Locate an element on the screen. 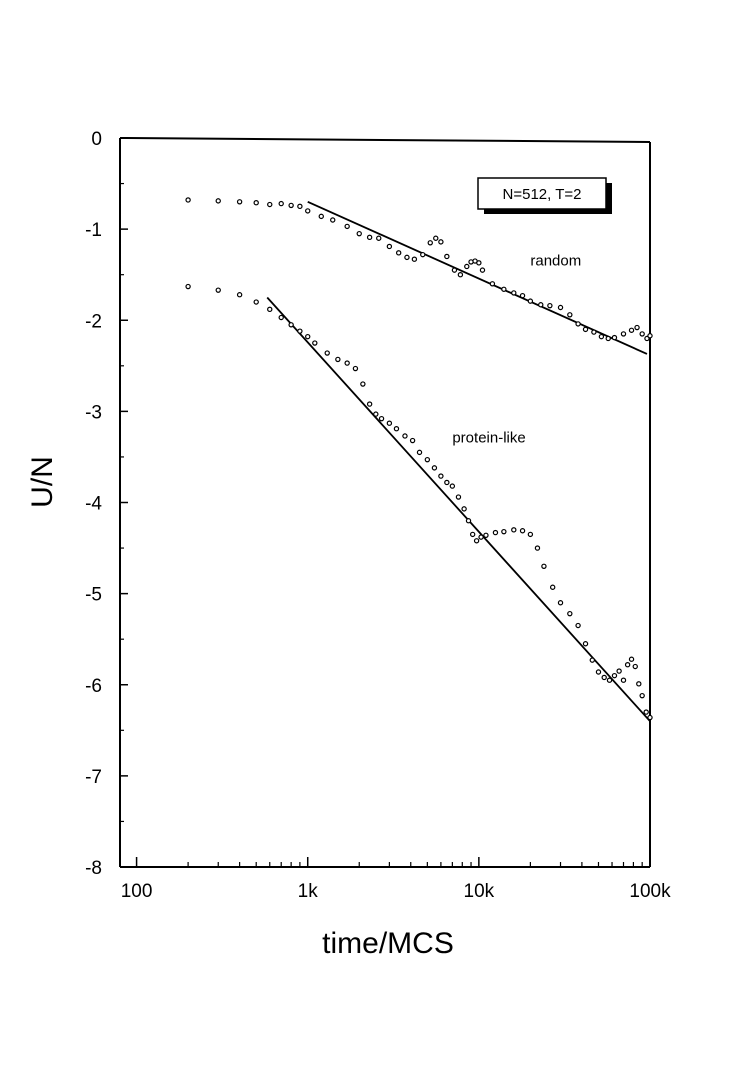  y-axis-title: U/N is located at coordinates (42, 482).